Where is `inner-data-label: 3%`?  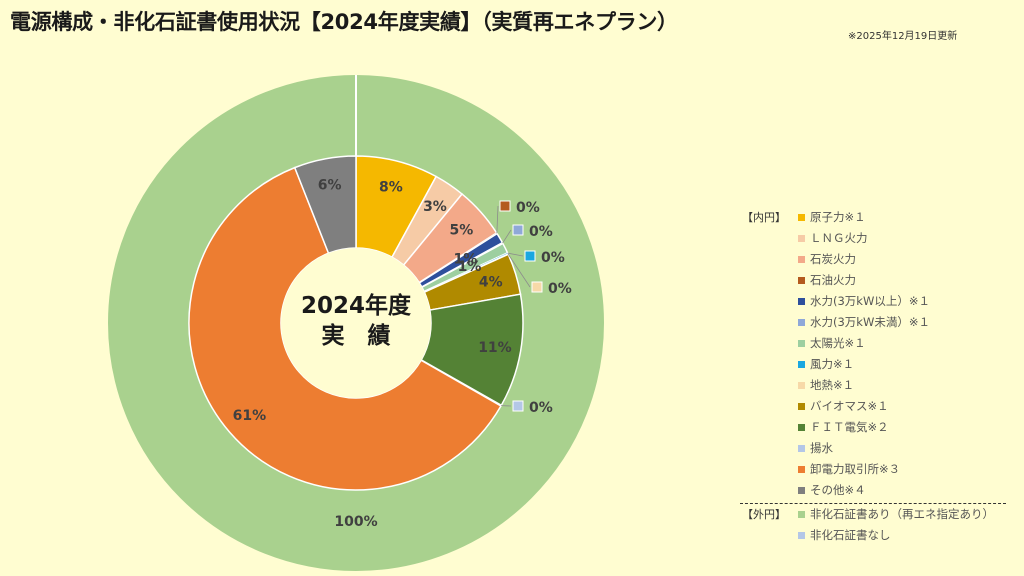 inner-data-label: 3% is located at coordinates (435, 207).